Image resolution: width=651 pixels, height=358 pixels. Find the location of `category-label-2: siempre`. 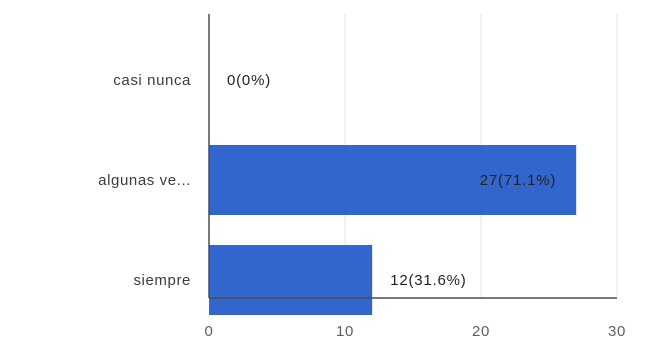

category-label-2: siempre is located at coordinates (162, 280).